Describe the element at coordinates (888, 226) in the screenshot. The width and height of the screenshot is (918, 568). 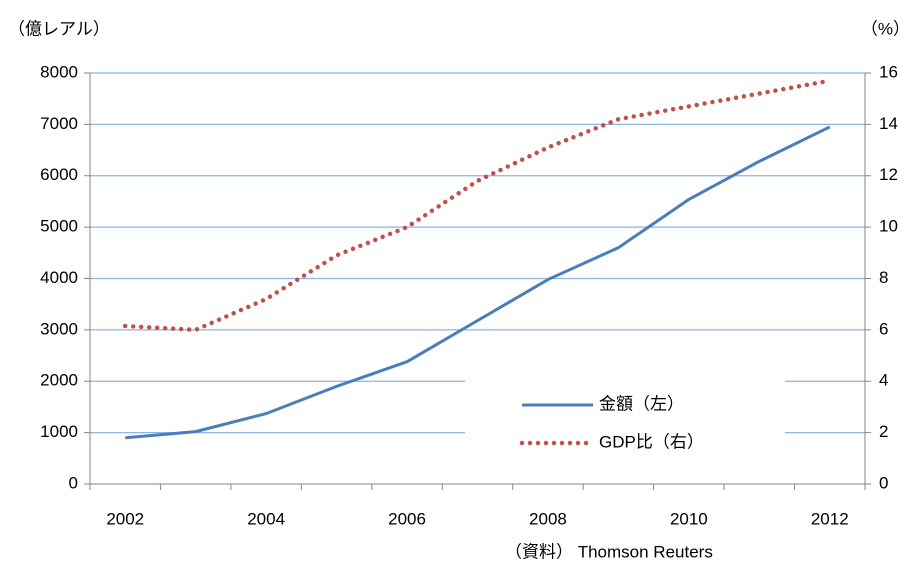
I see `y2-tick-label: 10` at that location.